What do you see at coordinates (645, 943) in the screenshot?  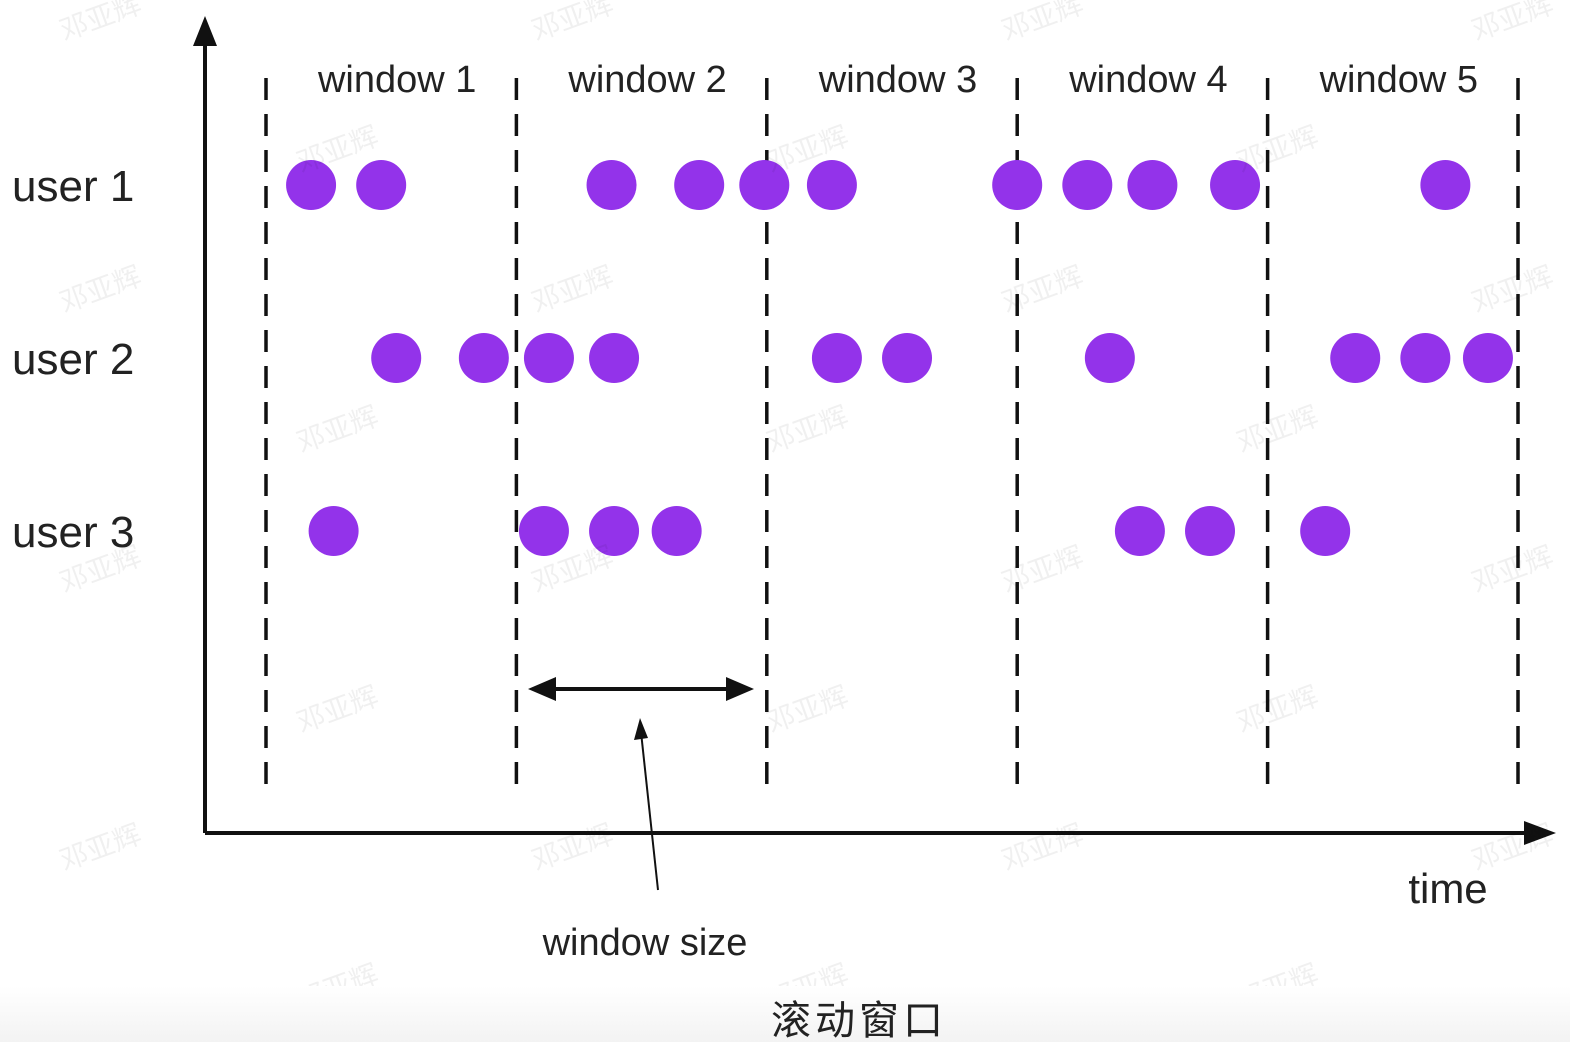 I see `window-size-label: window size` at bounding box center [645, 943].